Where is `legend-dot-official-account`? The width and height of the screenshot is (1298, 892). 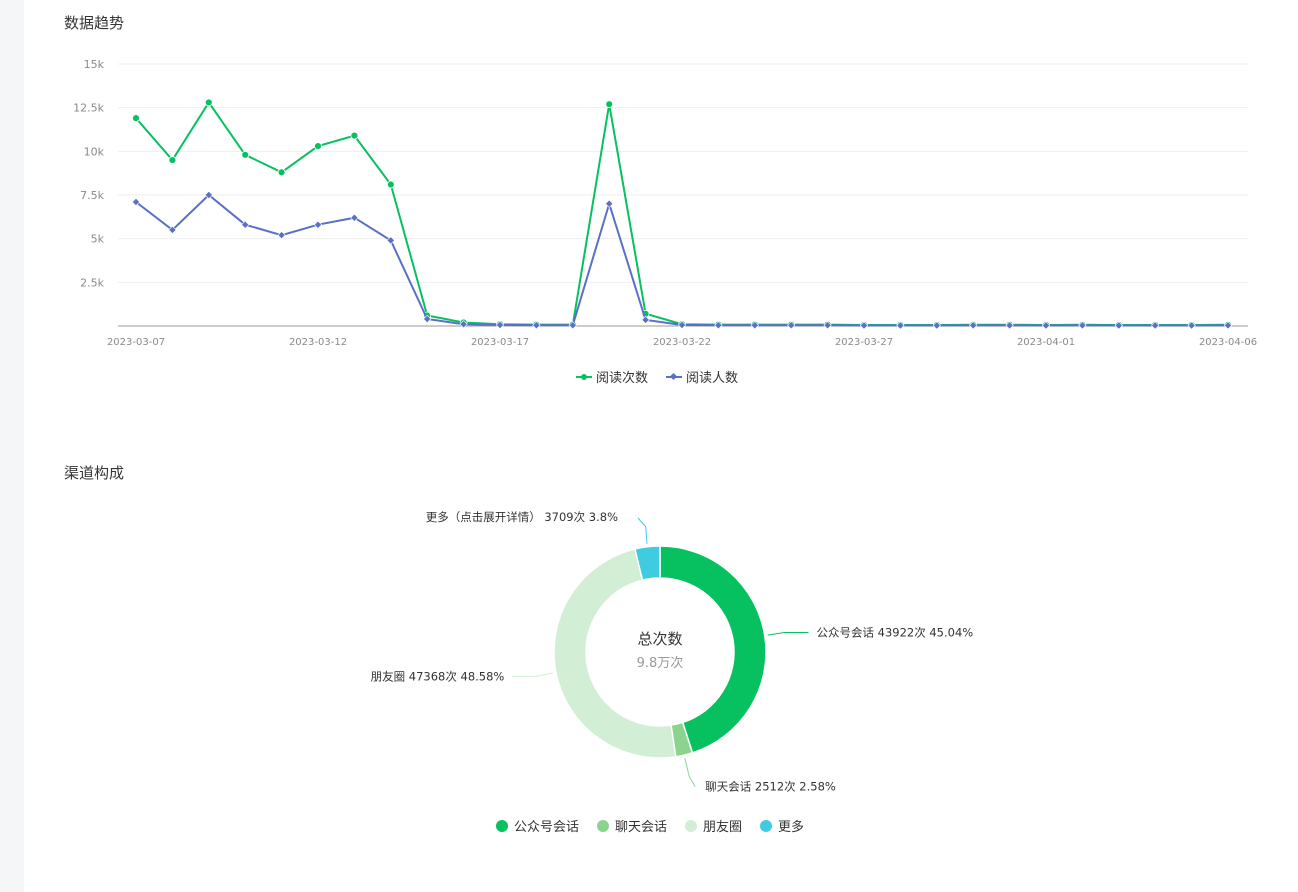 legend-dot-official-account is located at coordinates (502, 825).